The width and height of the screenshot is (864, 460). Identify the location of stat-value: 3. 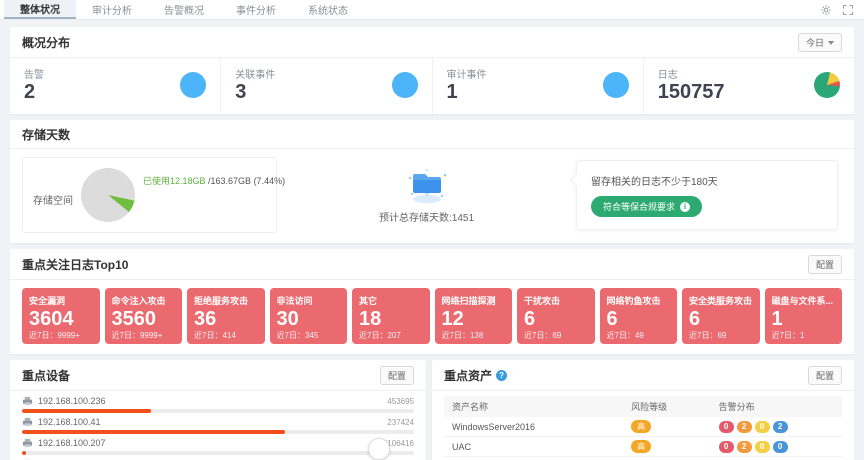
(255, 92).